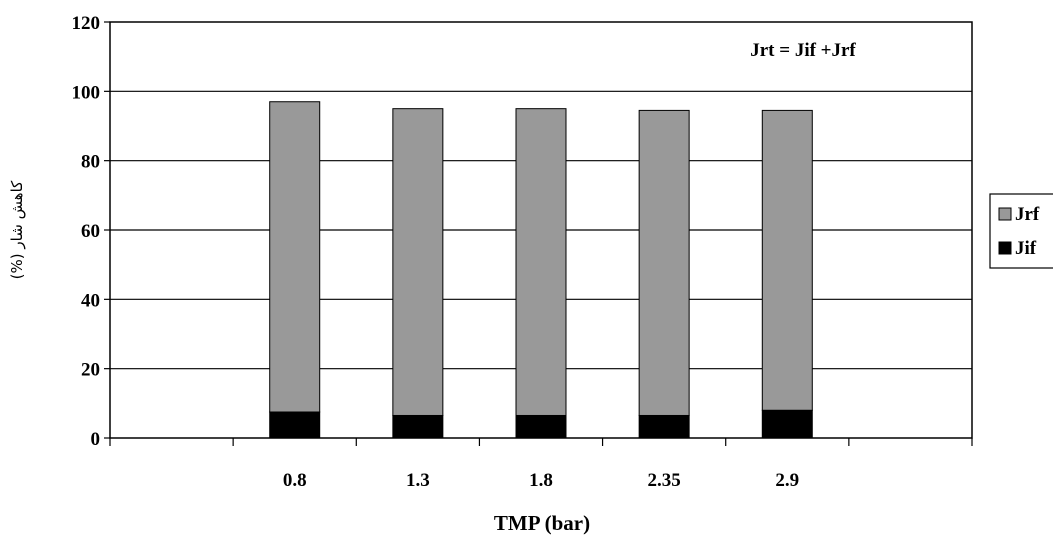 This screenshot has width=1053, height=536. What do you see at coordinates (96, 439) in the screenshot?
I see `y-tick-label: 0` at bounding box center [96, 439].